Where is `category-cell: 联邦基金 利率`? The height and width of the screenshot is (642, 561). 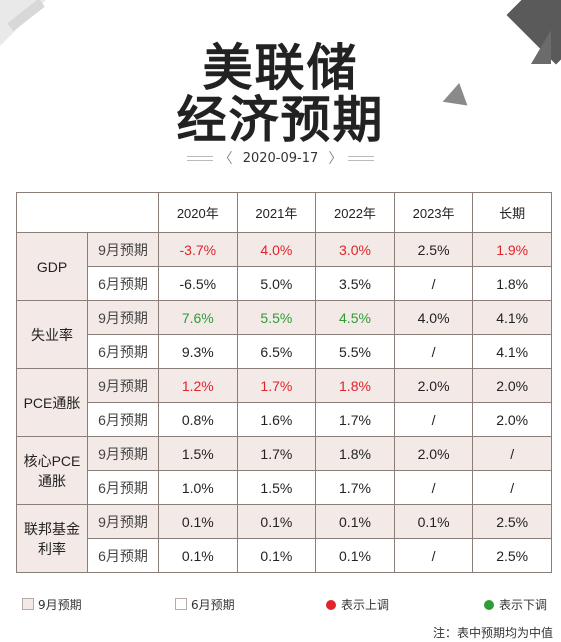
category-cell: 联邦基金 利率 is located at coordinates (52, 538).